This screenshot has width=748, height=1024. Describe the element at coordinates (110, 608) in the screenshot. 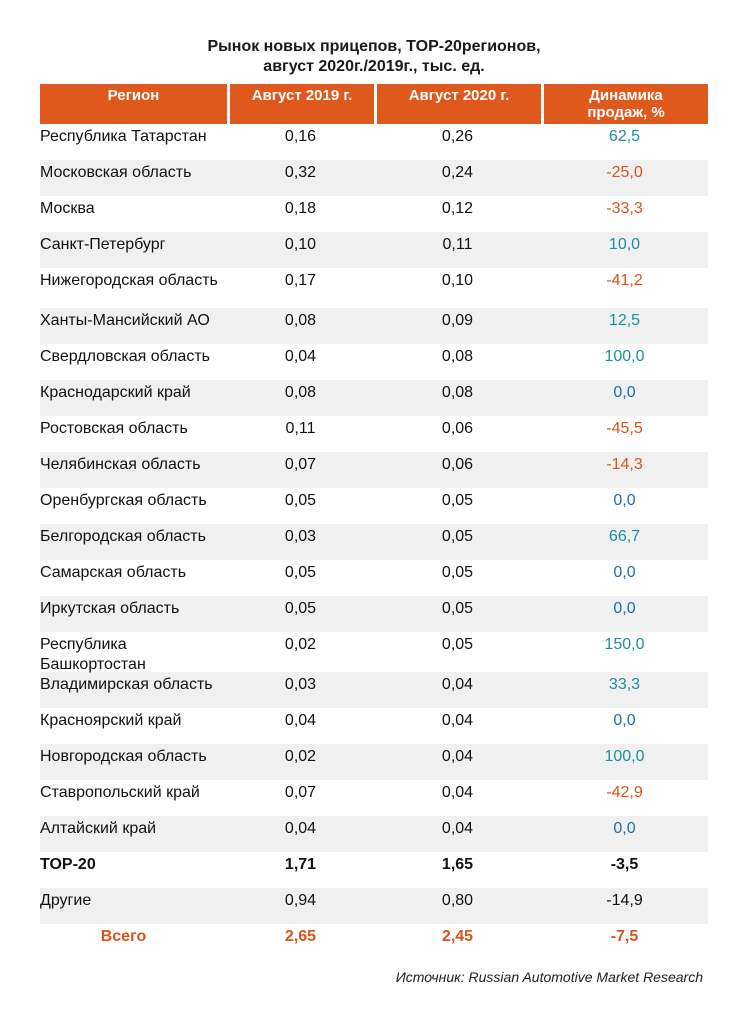

I see `region-cell: Иркутская область` at that location.